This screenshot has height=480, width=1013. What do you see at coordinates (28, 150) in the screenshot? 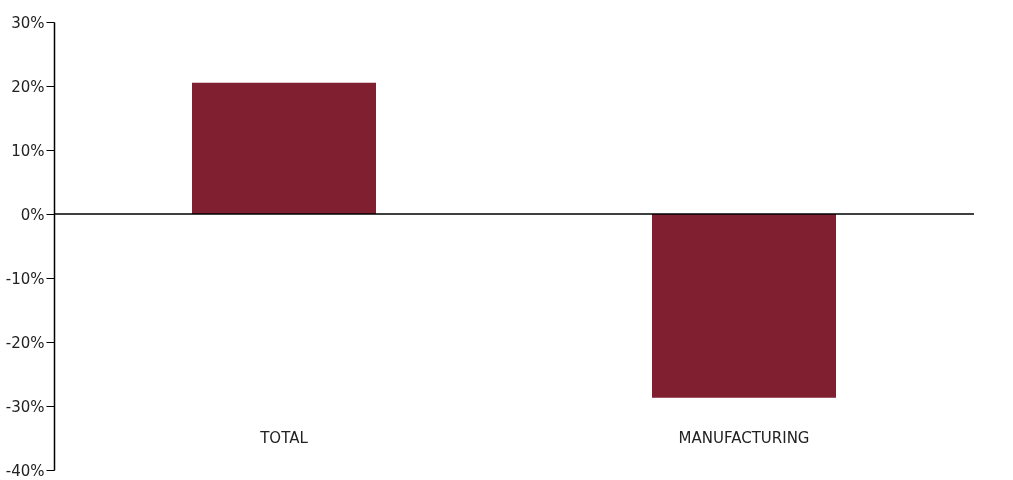
I see `y-tick-label: 10%` at bounding box center [28, 150].